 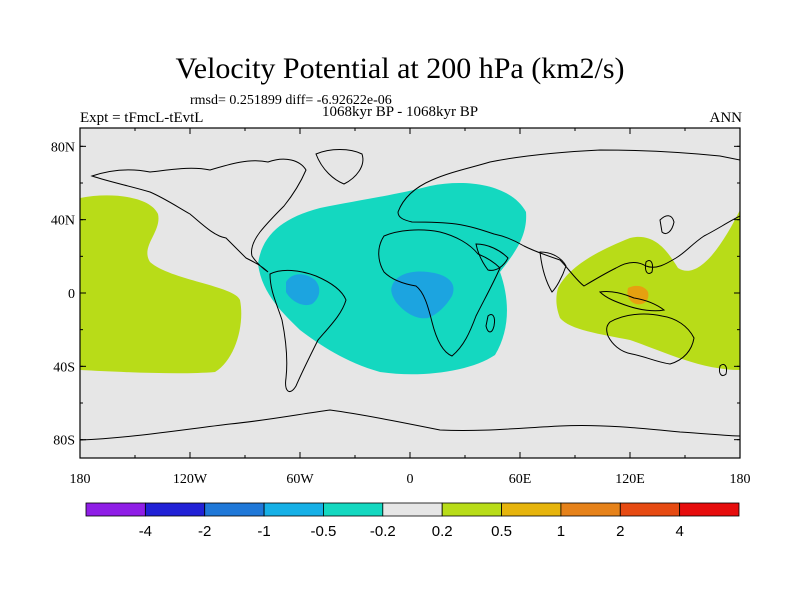 What do you see at coordinates (648, 290) in the screenshot?
I see `positive-region-indo-pacific` at bounding box center [648, 290].